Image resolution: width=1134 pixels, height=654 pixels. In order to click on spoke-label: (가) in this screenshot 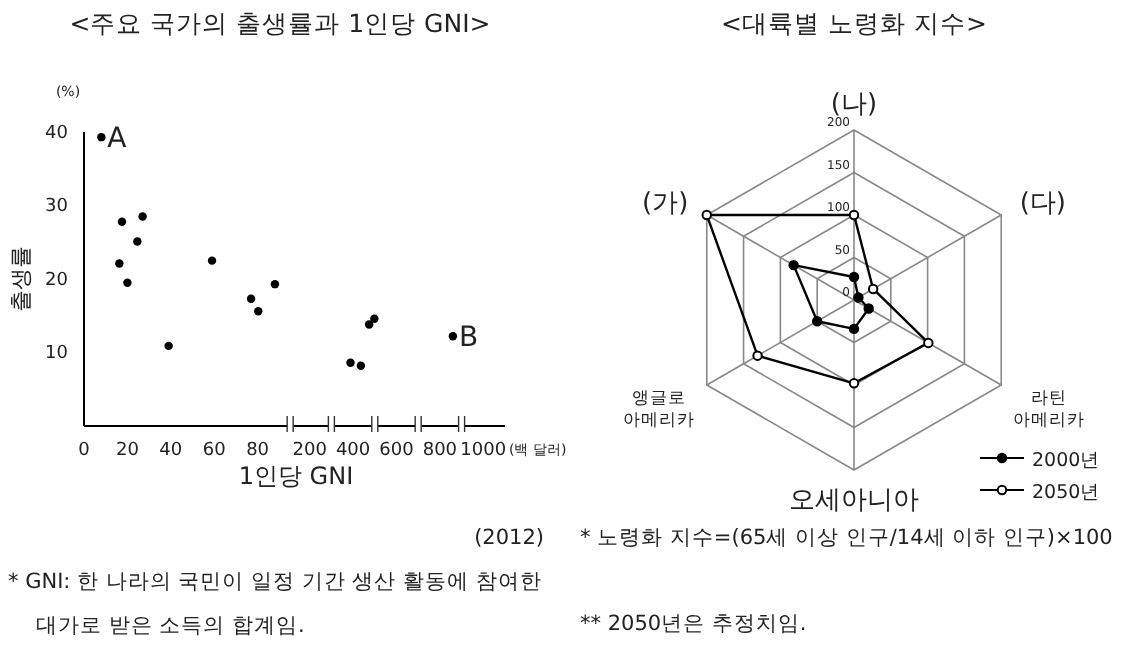, I will do `click(665, 204)`.